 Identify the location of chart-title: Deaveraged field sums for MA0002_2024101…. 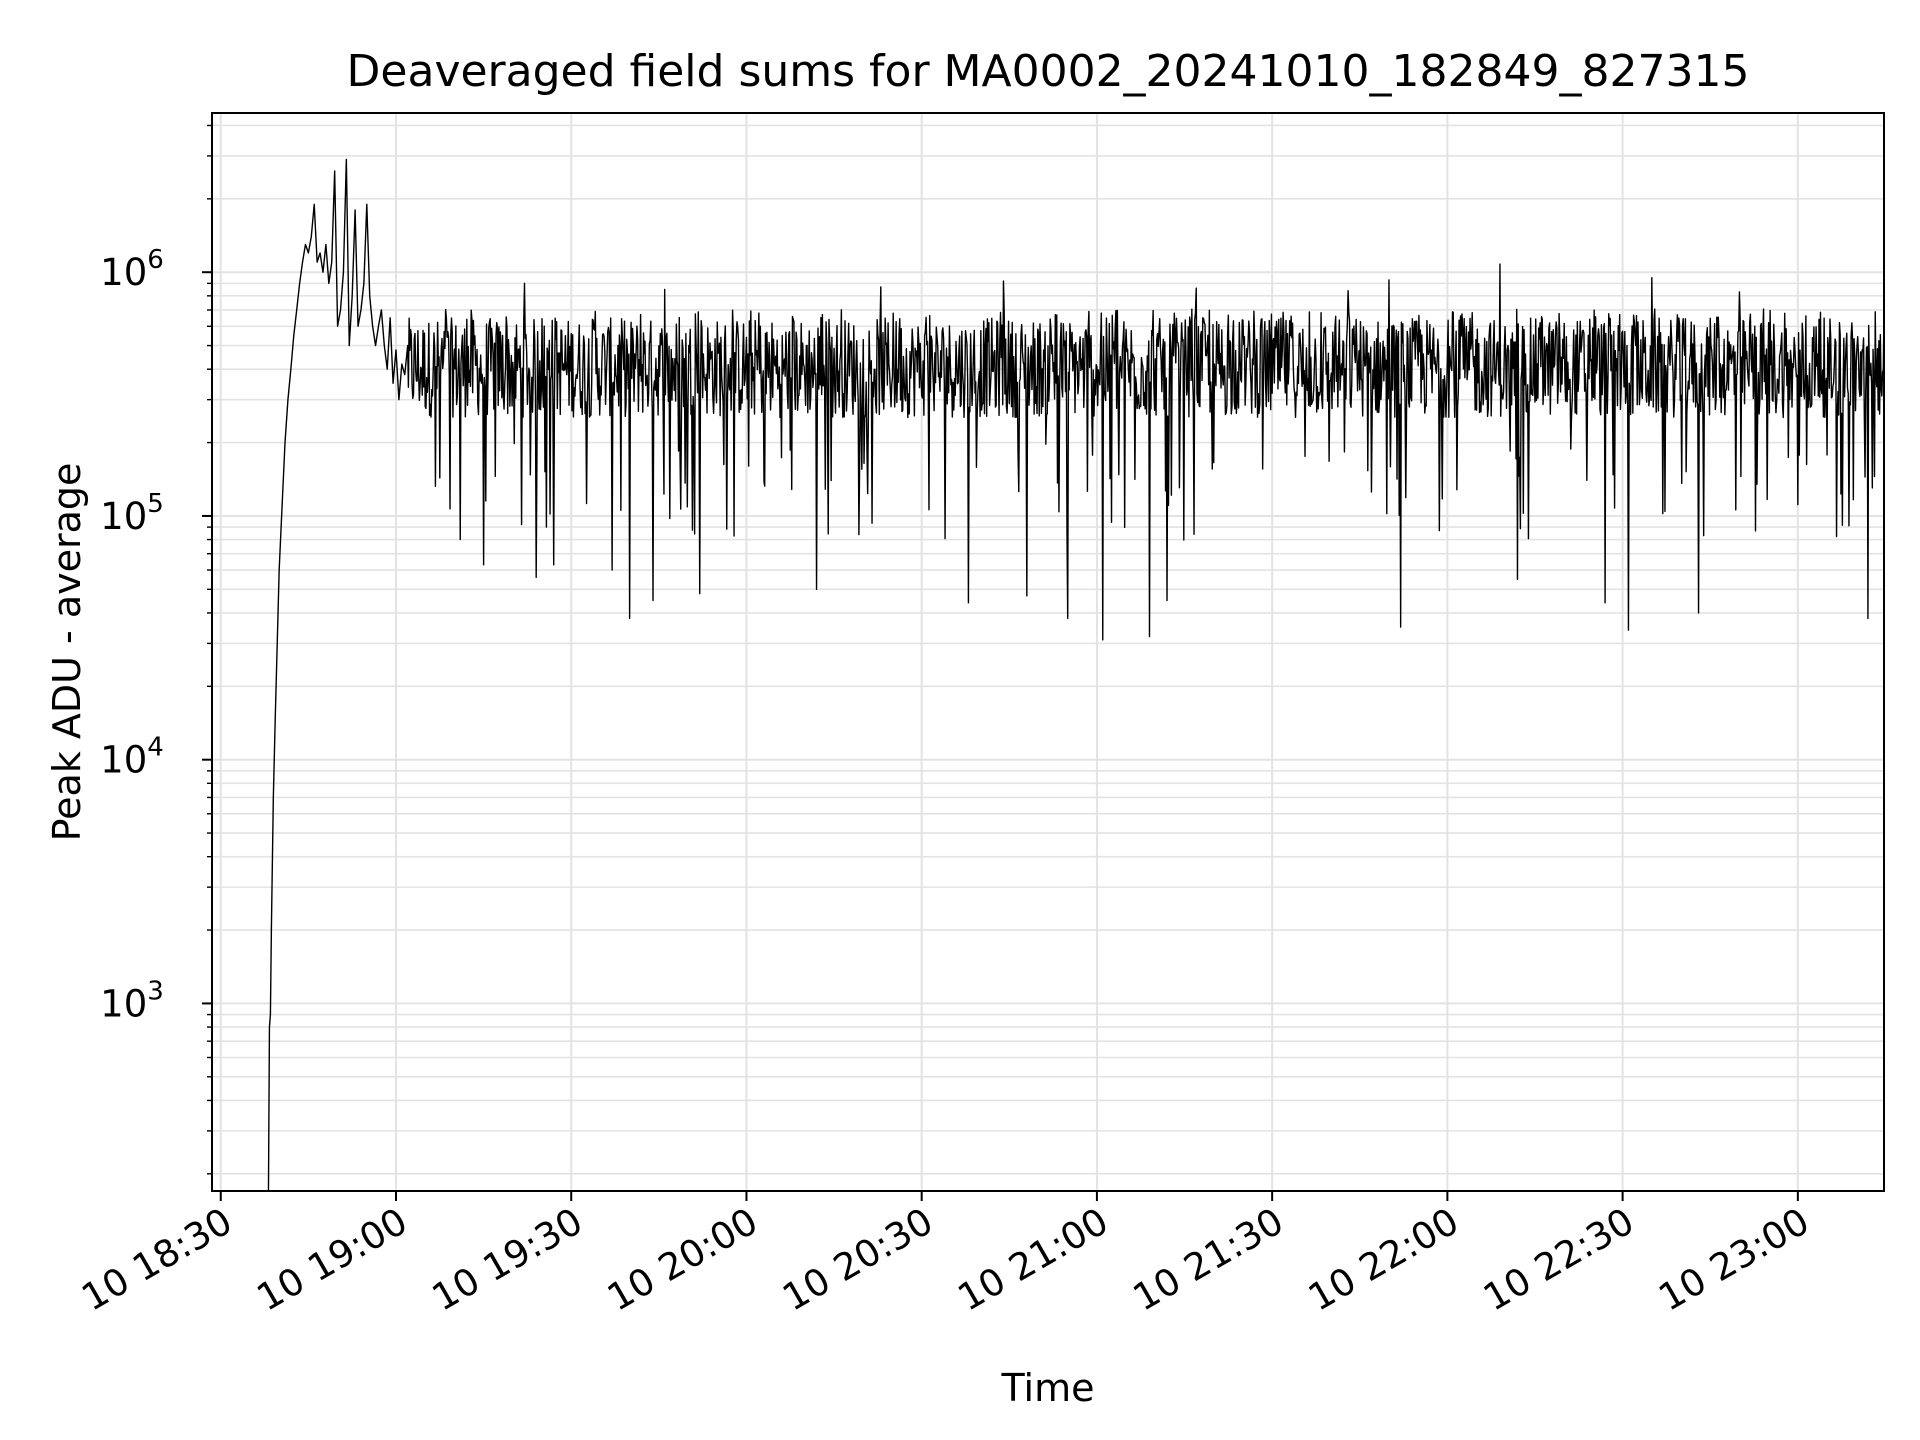
(1048, 71).